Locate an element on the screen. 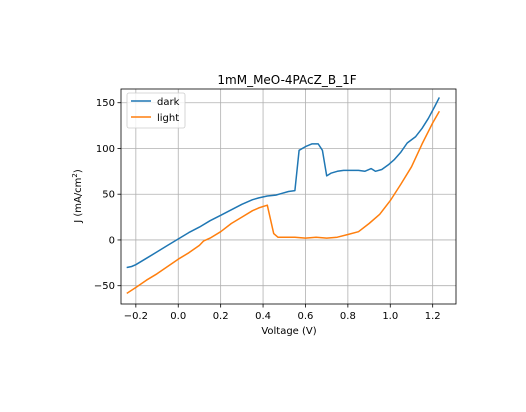 Image resolution: width=526 pixels, height=412 pixels. chart-title: 1mM_MeO-4PAcZ_B_1F is located at coordinates (286, 80).